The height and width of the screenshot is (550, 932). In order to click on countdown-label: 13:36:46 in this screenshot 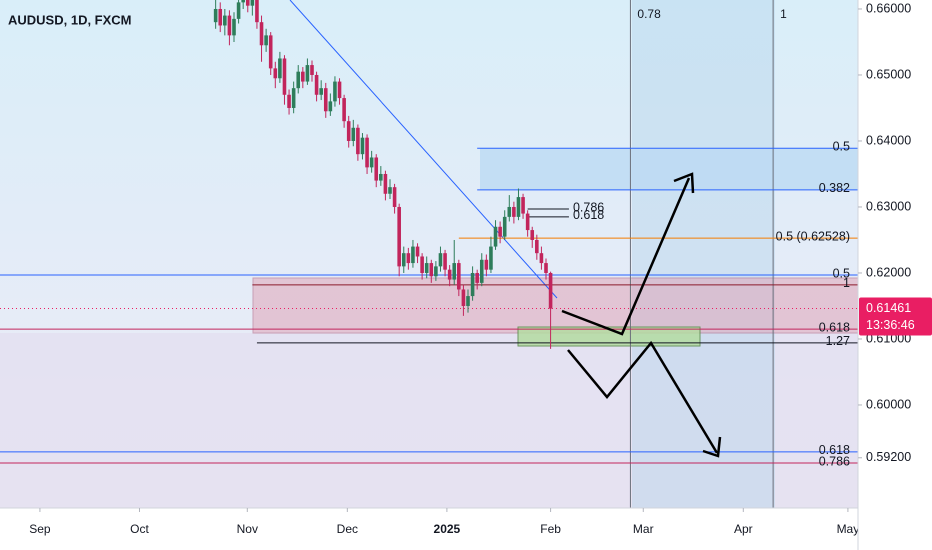, I will do `click(890, 325)`.